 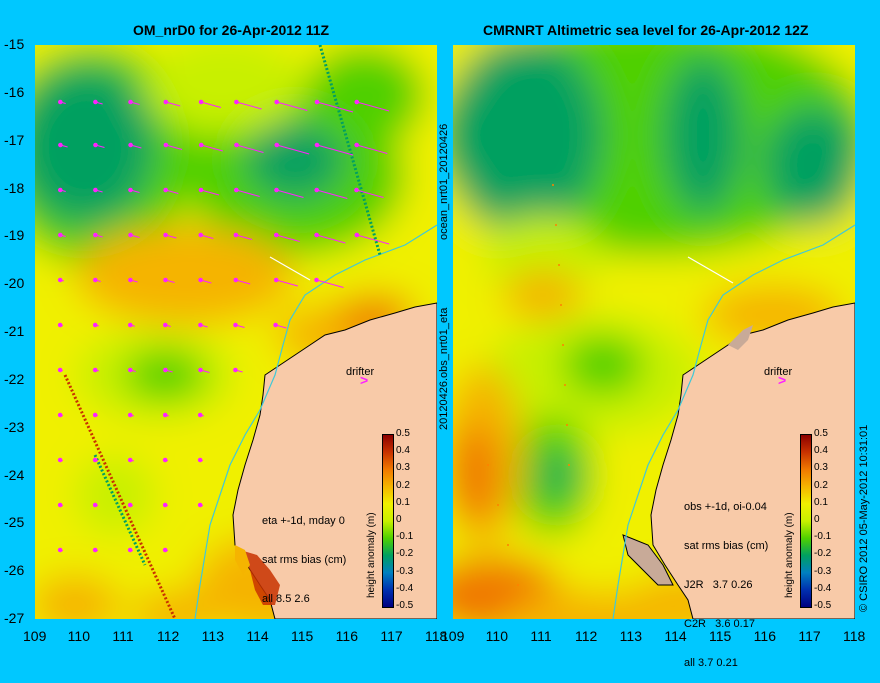 What do you see at coordinates (286, 599) in the screenshot?
I see `left-annotation-line-3: all 8.5 2.6` at bounding box center [286, 599].